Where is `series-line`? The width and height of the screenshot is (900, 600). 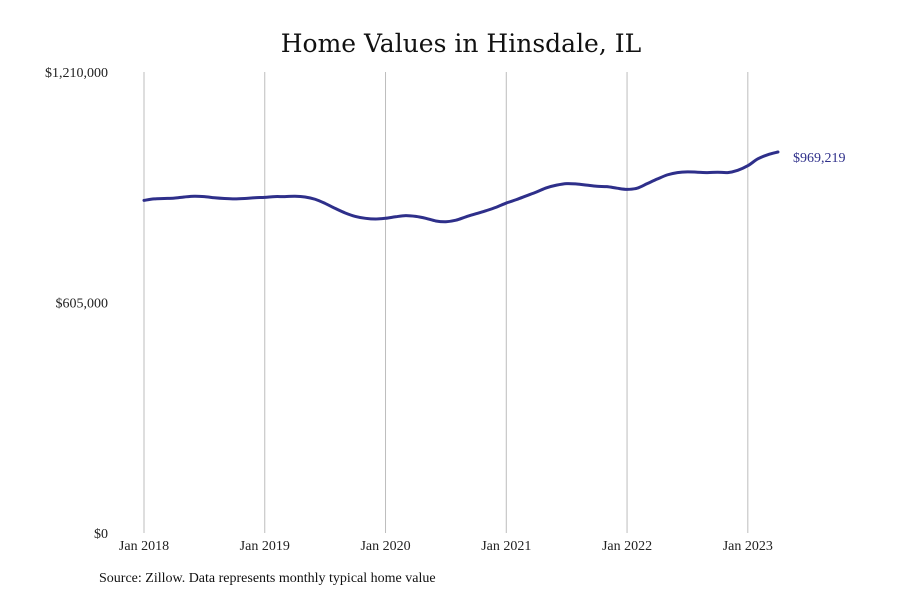
series-line is located at coordinates (461, 187).